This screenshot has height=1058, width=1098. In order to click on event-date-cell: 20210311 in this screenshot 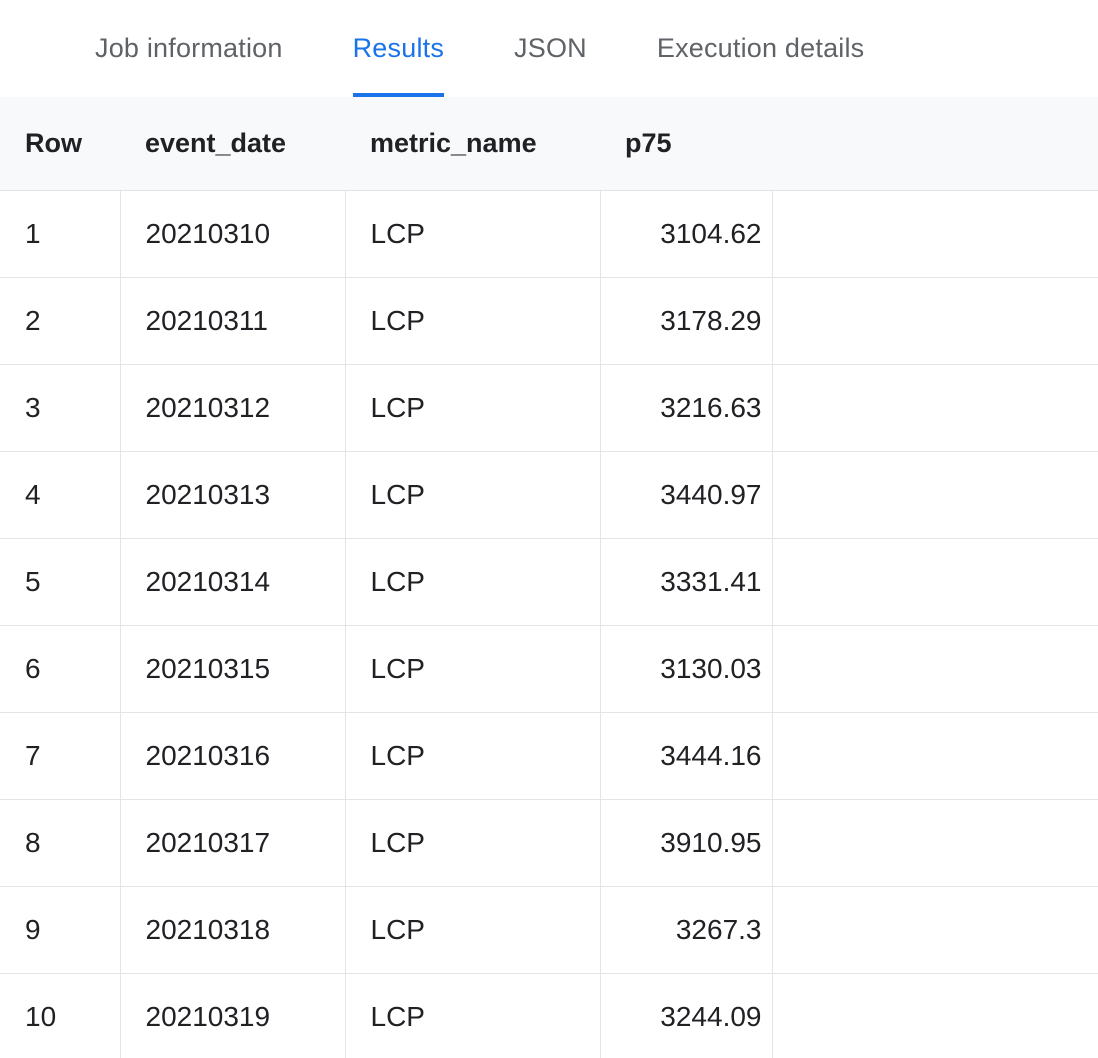, I will do `click(233, 321)`.